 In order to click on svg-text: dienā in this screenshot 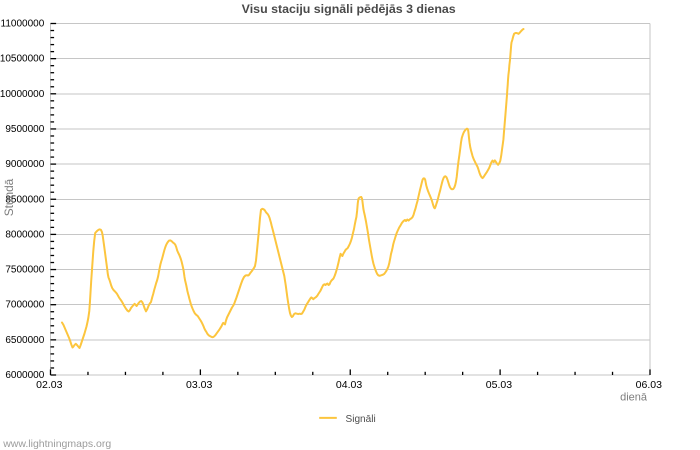, I will do `click(634, 398)`.